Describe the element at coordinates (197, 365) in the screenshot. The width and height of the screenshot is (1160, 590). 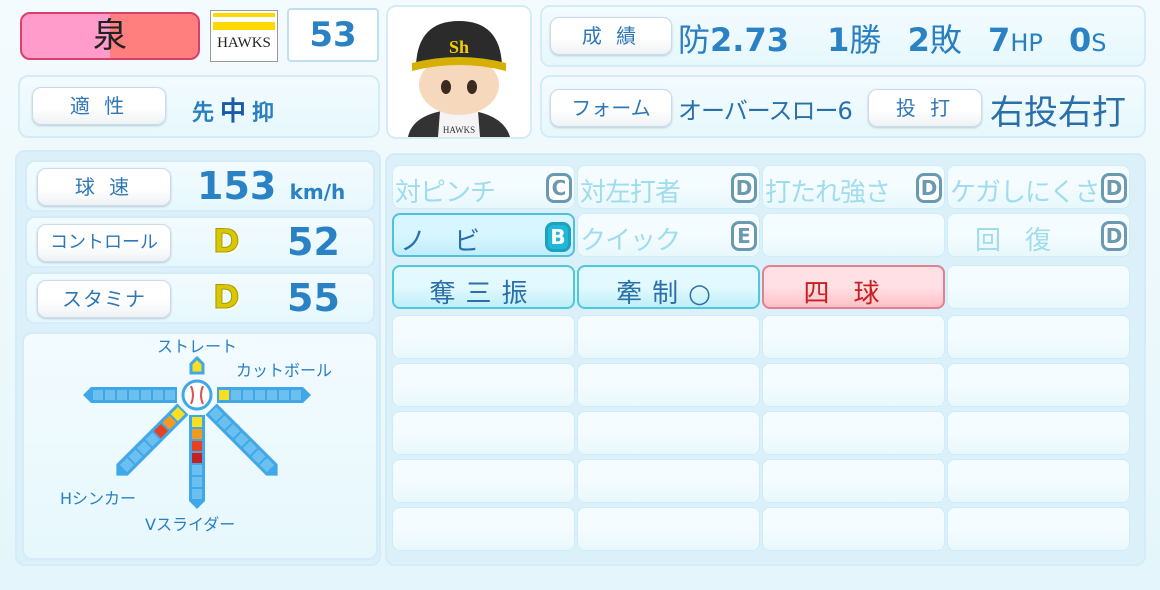
I see `straight-arrow` at that location.